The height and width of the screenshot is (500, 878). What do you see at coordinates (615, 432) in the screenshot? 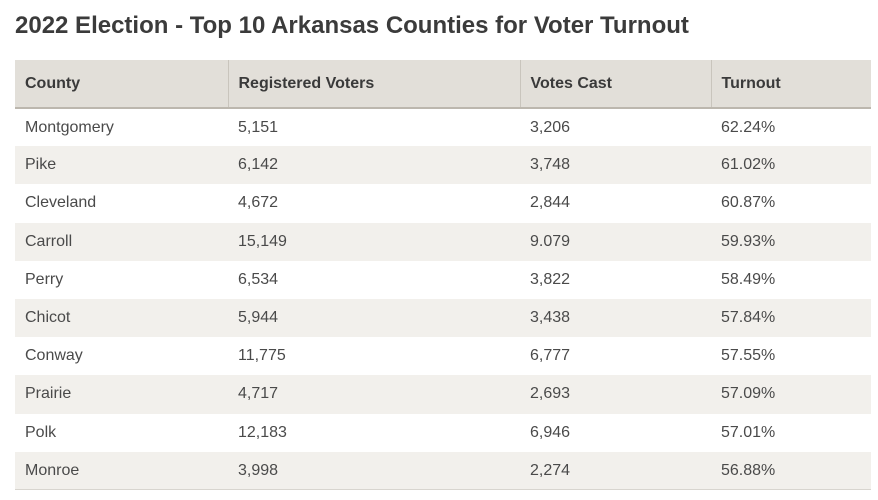
I see `cell-votes-cast: 6,946` at bounding box center [615, 432].